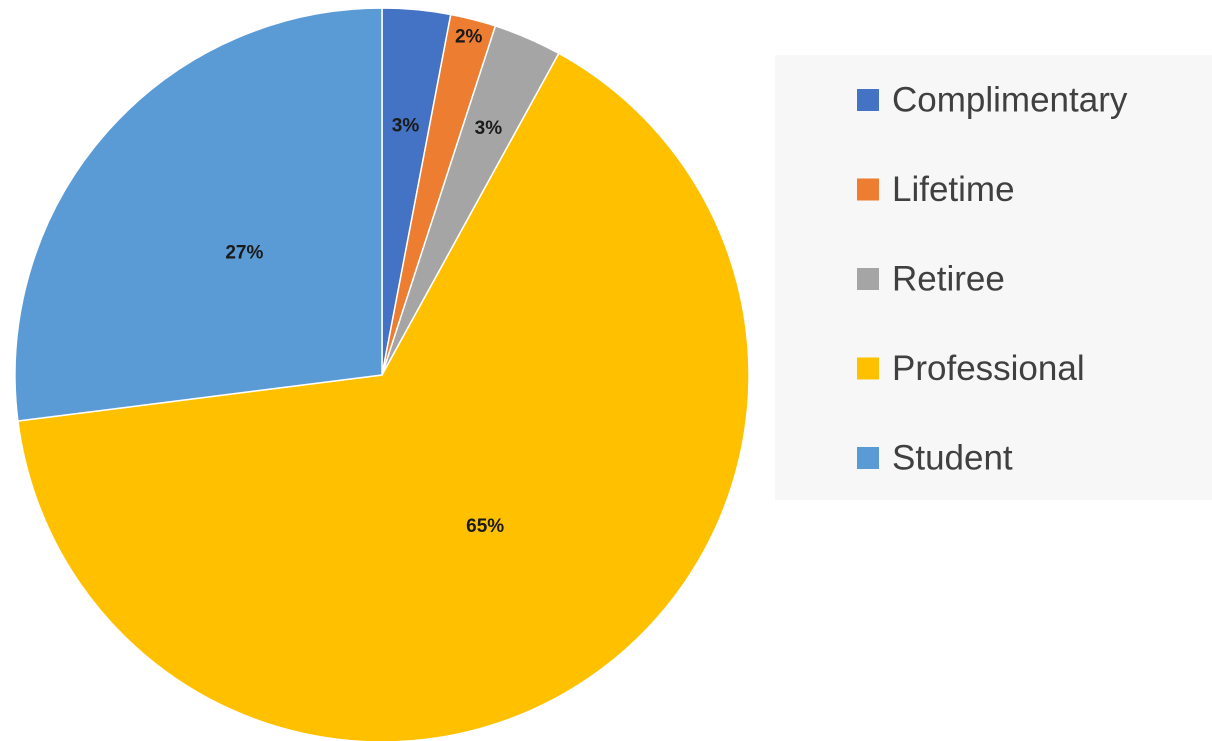  I want to click on data-label: 65%, so click(485, 526).